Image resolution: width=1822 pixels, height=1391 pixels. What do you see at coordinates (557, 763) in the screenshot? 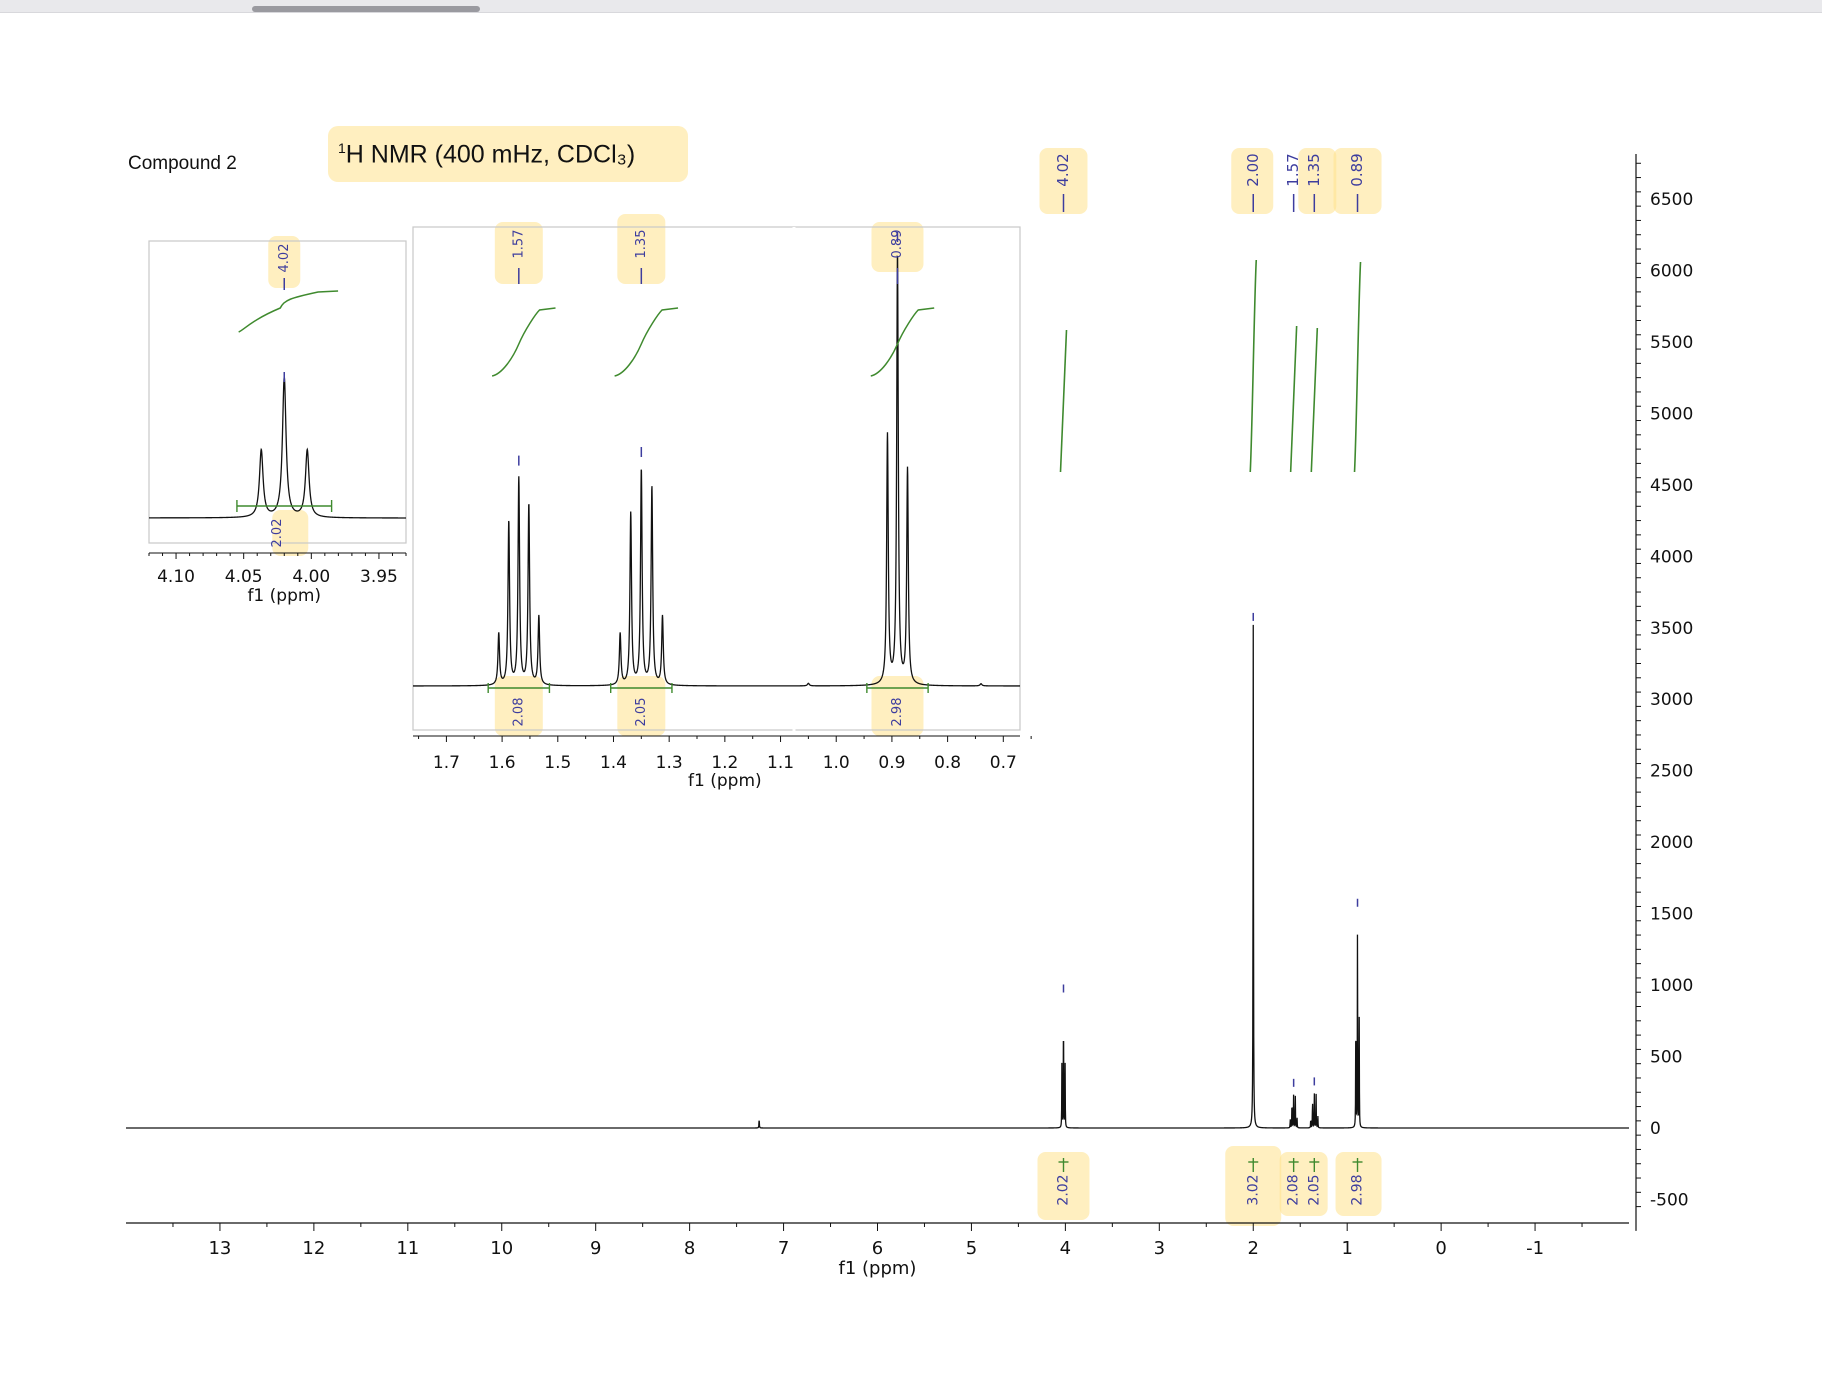
I see `x-tick-label: 1.5` at bounding box center [557, 763].